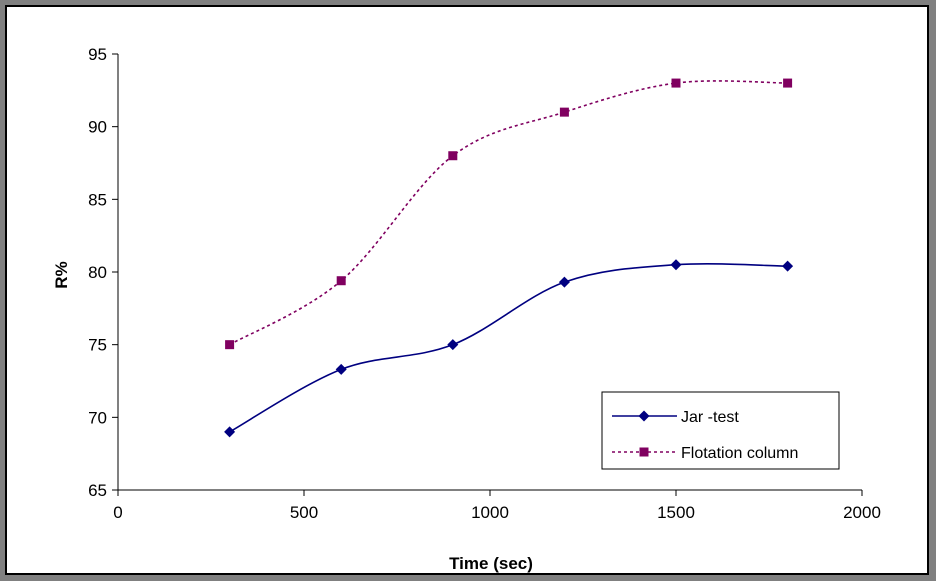 This screenshot has width=936, height=581. What do you see at coordinates (739, 453) in the screenshot?
I see `legend-label: Flotation column` at bounding box center [739, 453].